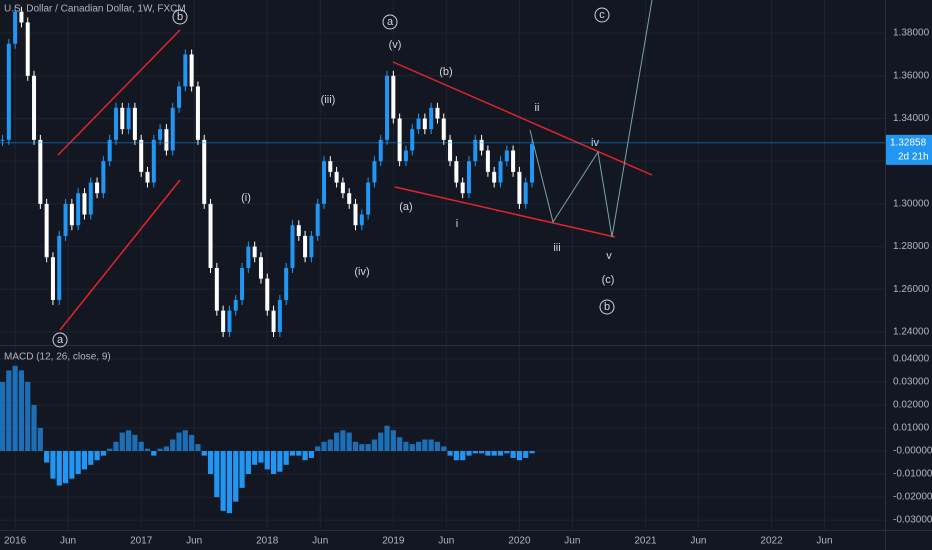 The image size is (932, 550). I want to click on wave-label: b, so click(180, 17).